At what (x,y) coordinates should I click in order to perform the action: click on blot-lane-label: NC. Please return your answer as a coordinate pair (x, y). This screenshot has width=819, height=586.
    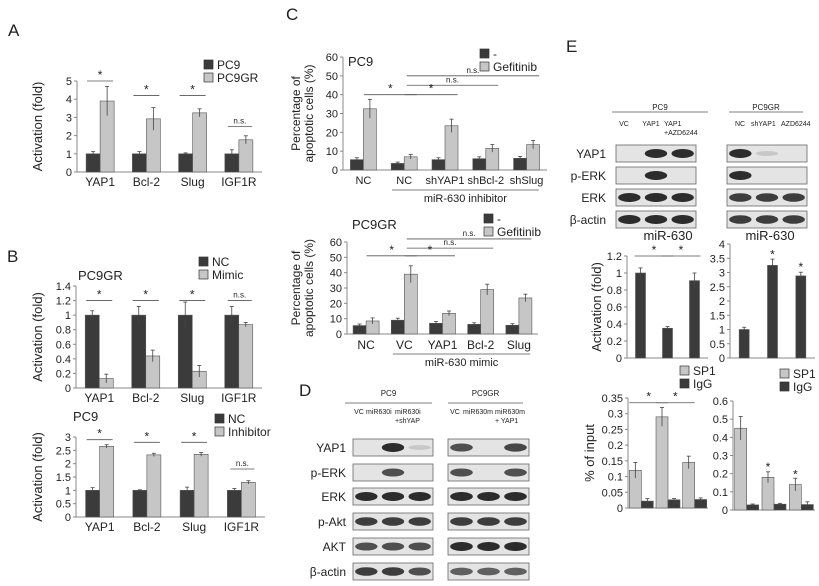
    Looking at the image, I should click on (740, 124).